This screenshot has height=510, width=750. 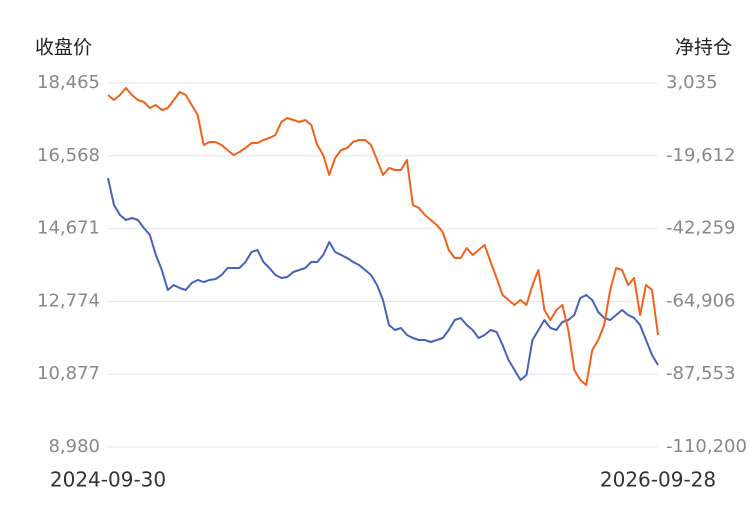 What do you see at coordinates (74, 446) in the screenshot?
I see `y-tick-label: 8,980` at bounding box center [74, 446].